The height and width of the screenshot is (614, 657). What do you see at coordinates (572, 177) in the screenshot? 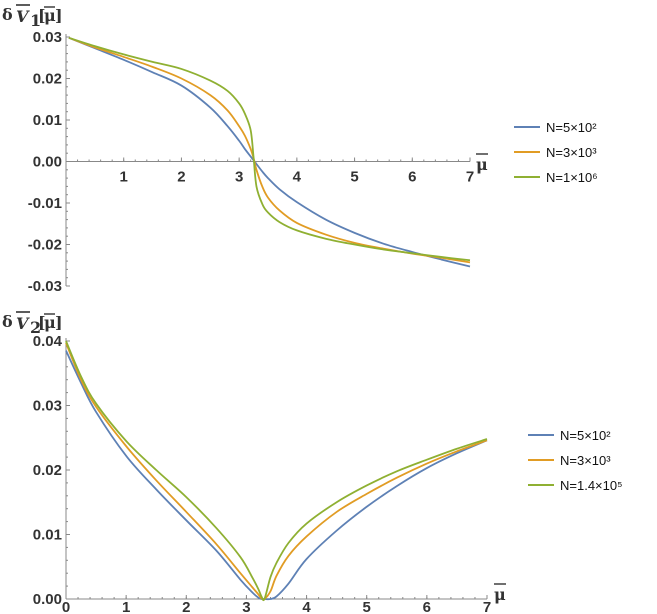
I see `chart-1-legend-label-3: N=1×10⁶` at bounding box center [572, 177].